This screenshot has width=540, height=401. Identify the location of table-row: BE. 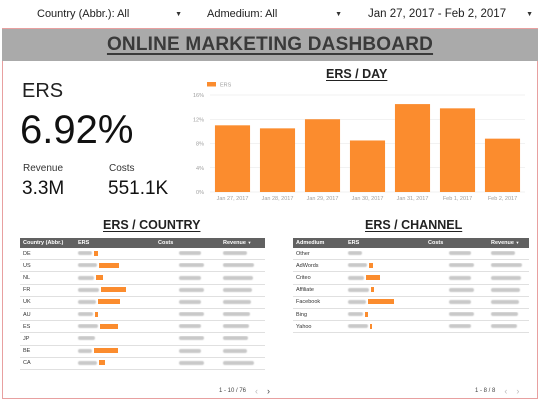
(142, 352).